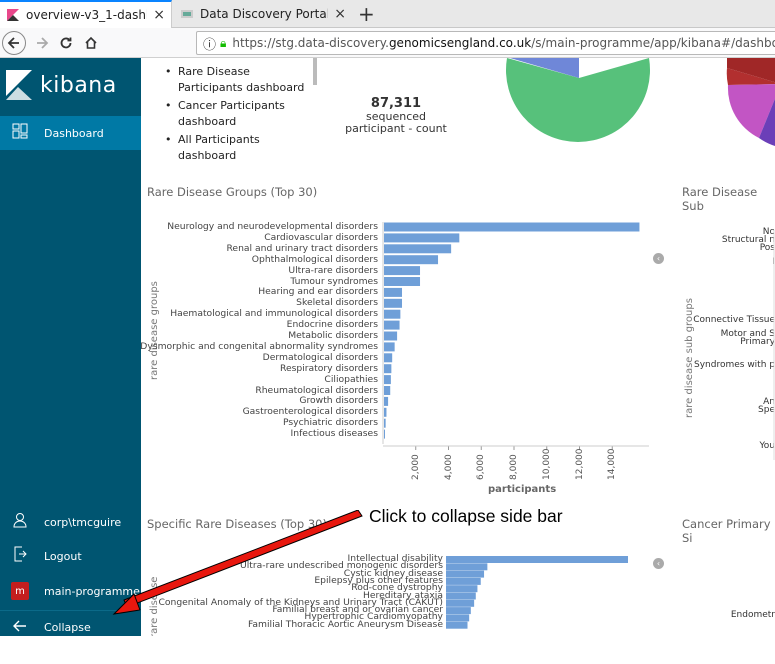  Describe the element at coordinates (92, 591) in the screenshot. I see `sidebar-item-label: main-programme` at that location.